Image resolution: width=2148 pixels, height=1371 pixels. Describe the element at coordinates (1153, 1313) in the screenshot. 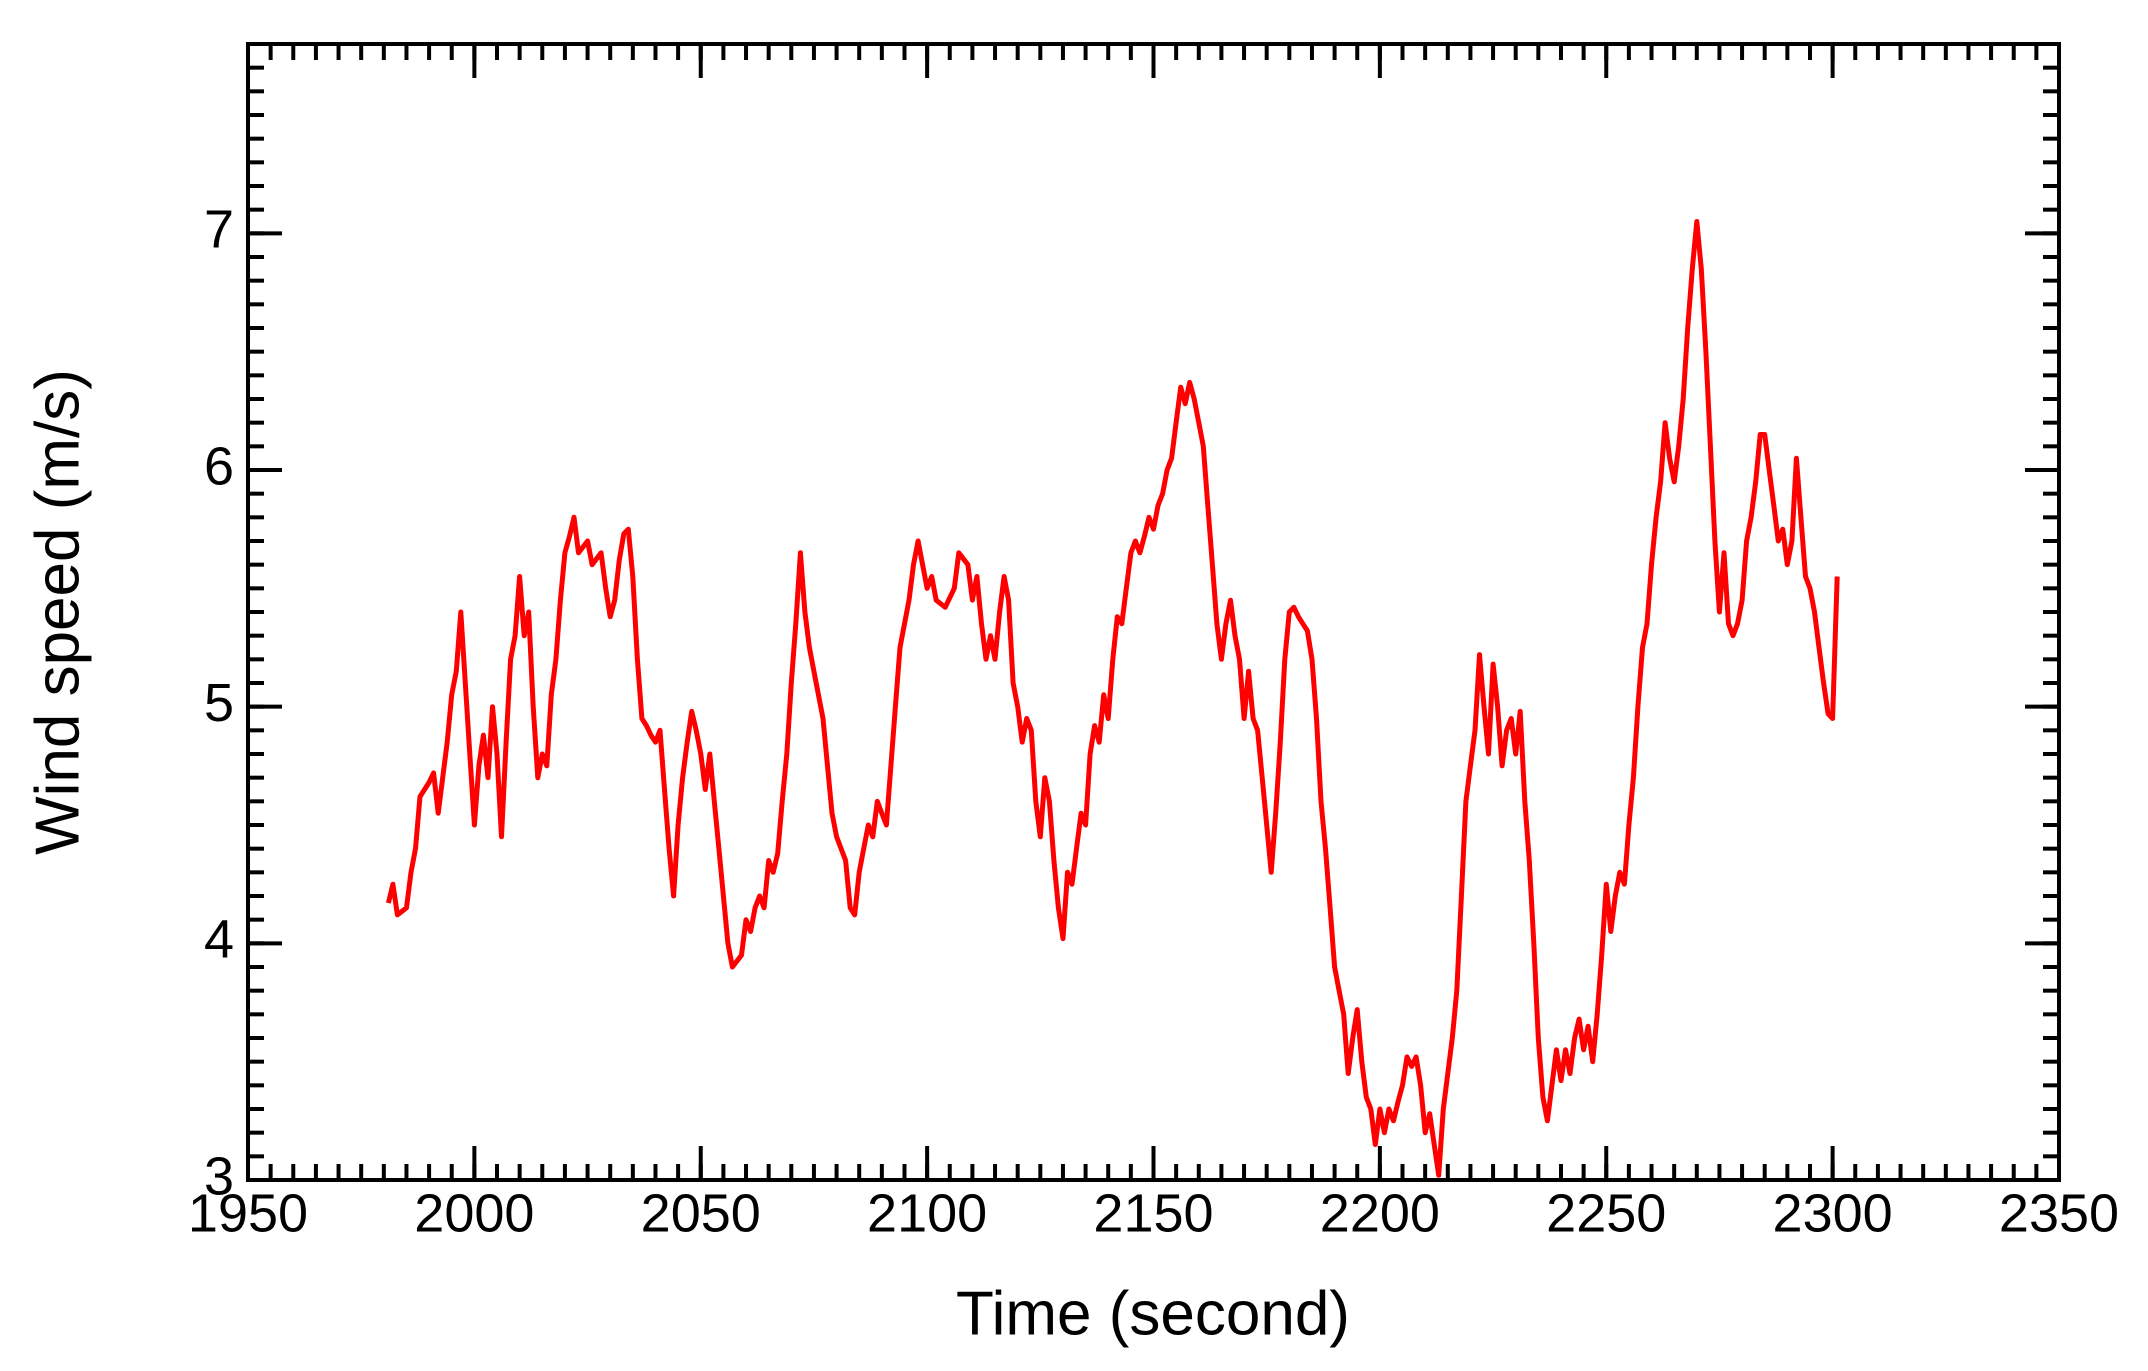

I see `x-axis-title: Time (second)` at that location.